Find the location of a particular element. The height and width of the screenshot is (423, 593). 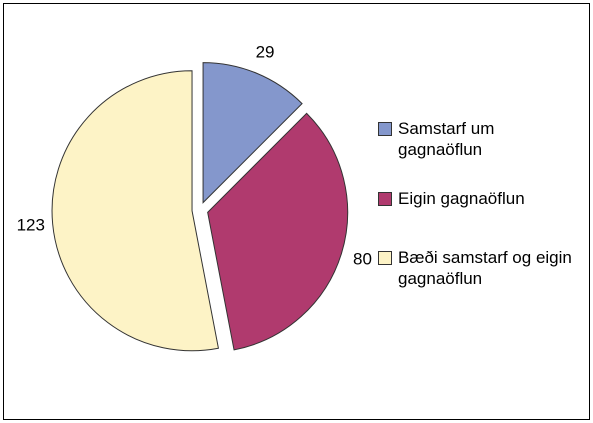

legend-item: Eigin gagnaöflun is located at coordinates (478, 198).